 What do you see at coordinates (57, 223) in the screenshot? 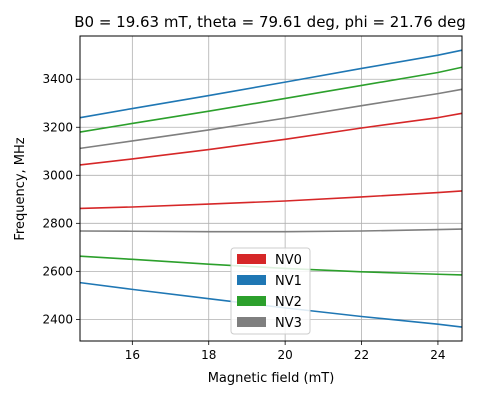
I see `y-tick-label: 2800` at bounding box center [57, 223].